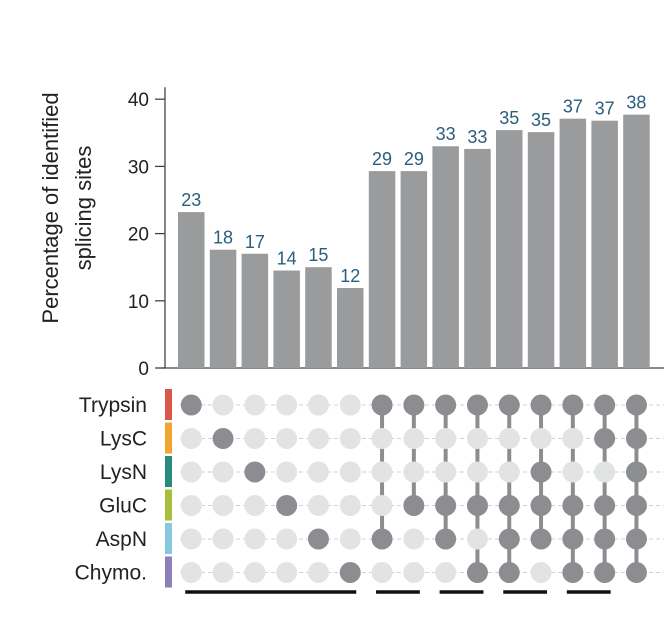 The height and width of the screenshot is (619, 664). Describe the element at coordinates (477, 137) in the screenshot. I see `bar-value-label: 33` at that location.